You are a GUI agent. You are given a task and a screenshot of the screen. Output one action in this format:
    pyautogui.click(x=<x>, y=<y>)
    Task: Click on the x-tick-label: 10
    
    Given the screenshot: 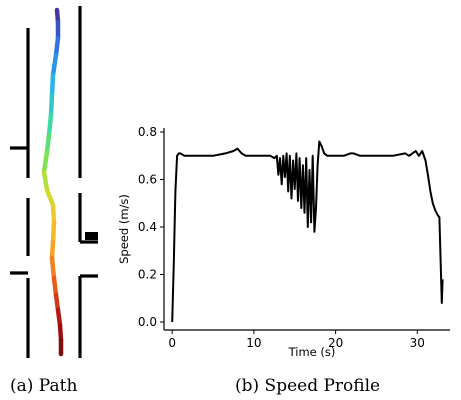 What is the action you would take?
    pyautogui.click(x=253, y=343)
    